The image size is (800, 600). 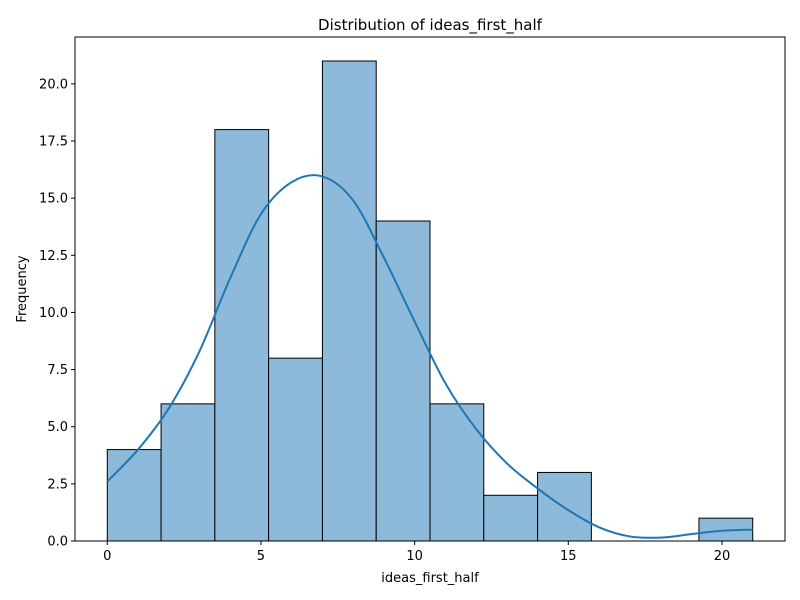 What do you see at coordinates (414, 556) in the screenshot?
I see `x-tick-label: 10` at bounding box center [414, 556].